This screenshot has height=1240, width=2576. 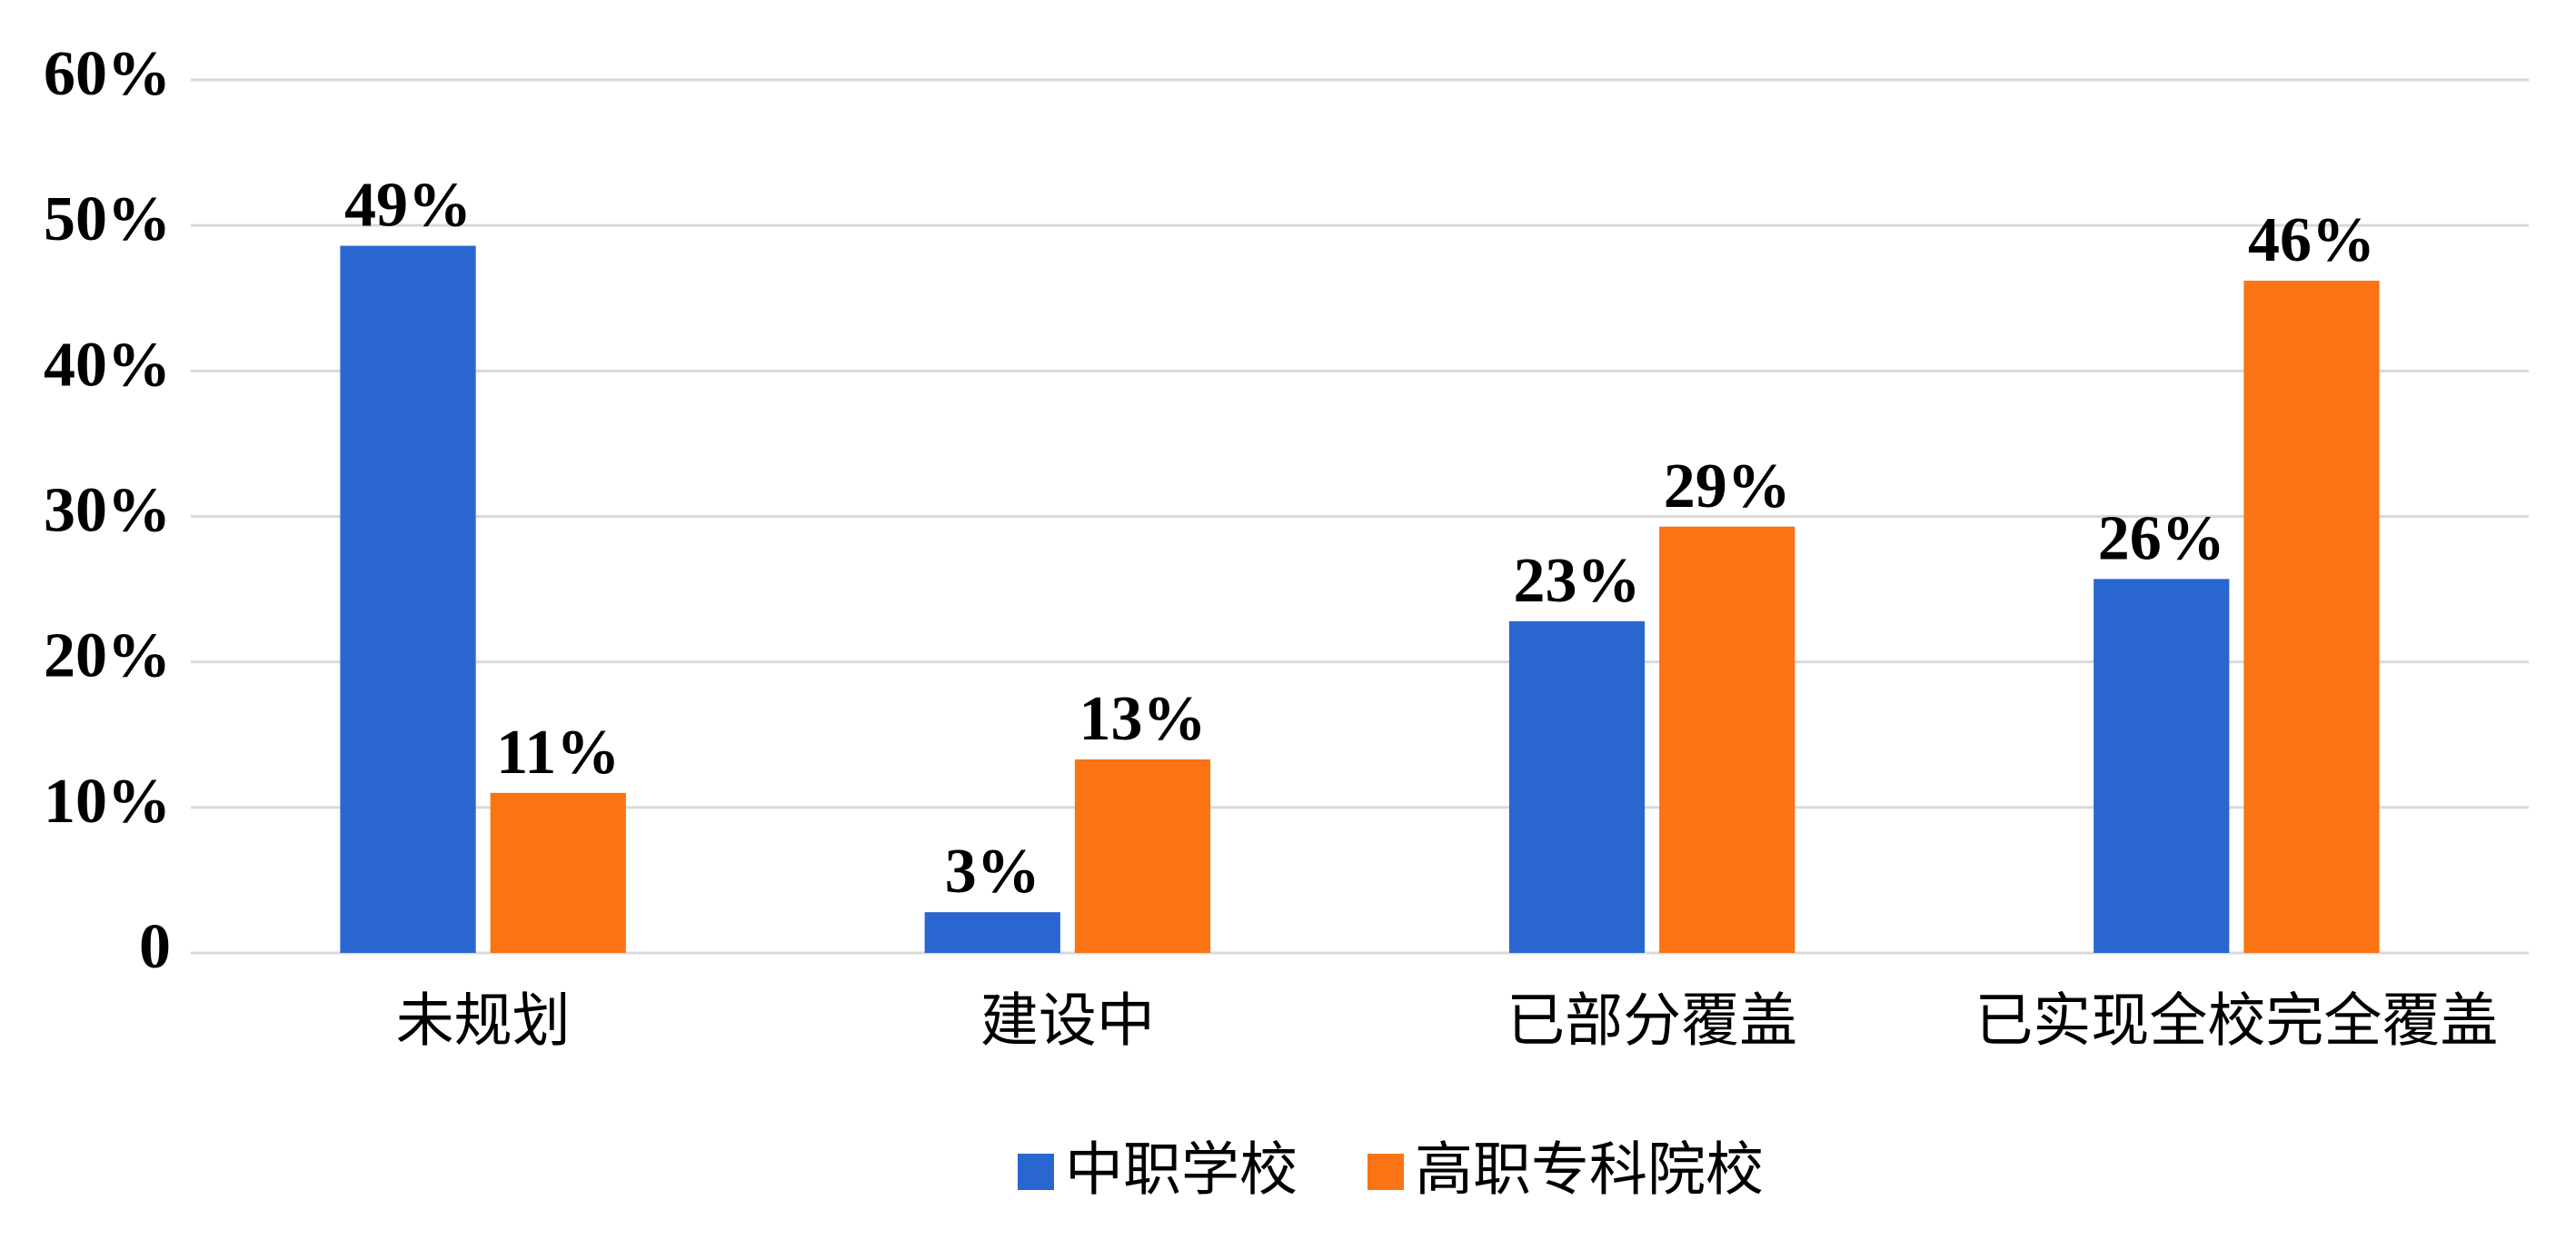 What do you see at coordinates (1067, 1022) in the screenshot?
I see `x-tick-label: 建设中` at bounding box center [1067, 1022].